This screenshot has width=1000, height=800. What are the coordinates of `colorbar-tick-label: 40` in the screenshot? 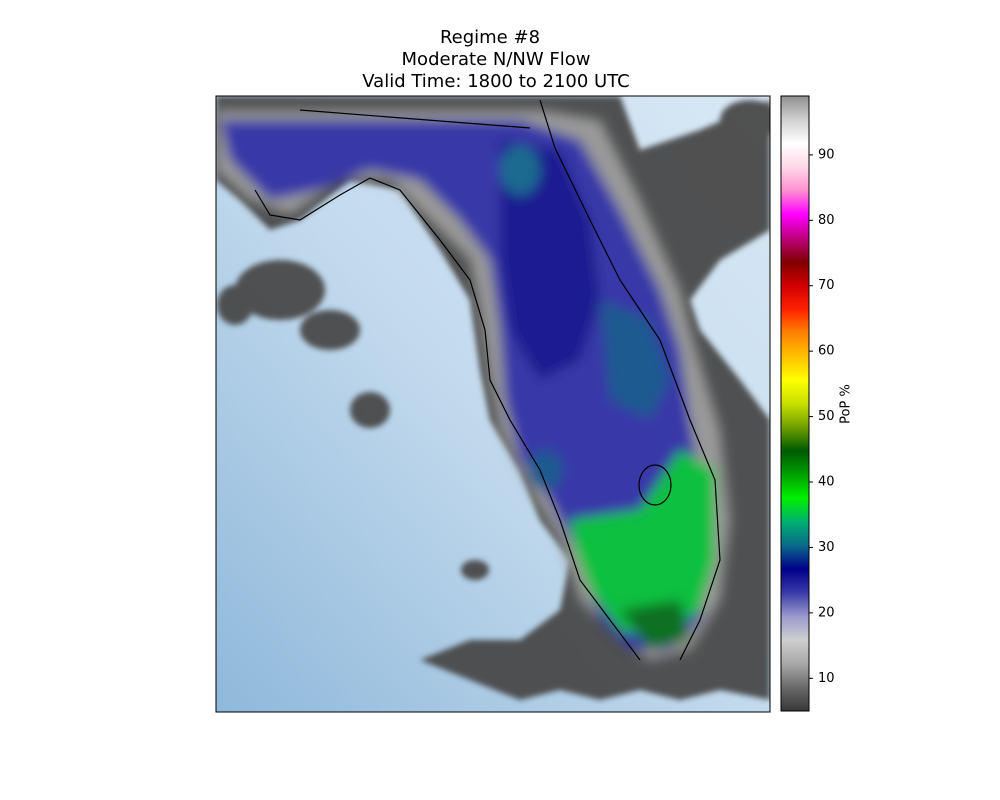 It's located at (826, 482).